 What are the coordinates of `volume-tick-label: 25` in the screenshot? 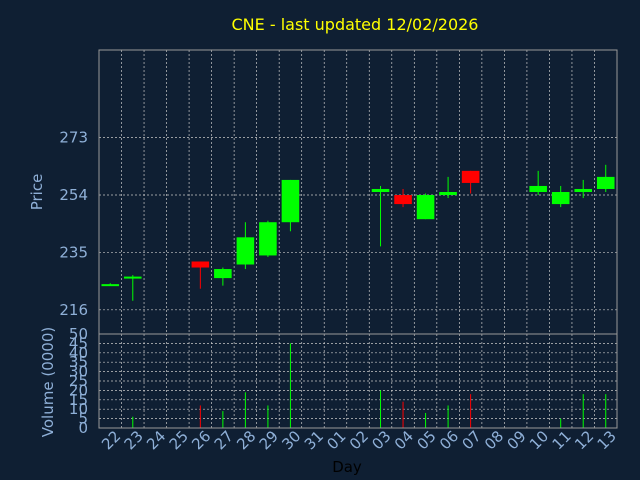 It's located at (78, 381).